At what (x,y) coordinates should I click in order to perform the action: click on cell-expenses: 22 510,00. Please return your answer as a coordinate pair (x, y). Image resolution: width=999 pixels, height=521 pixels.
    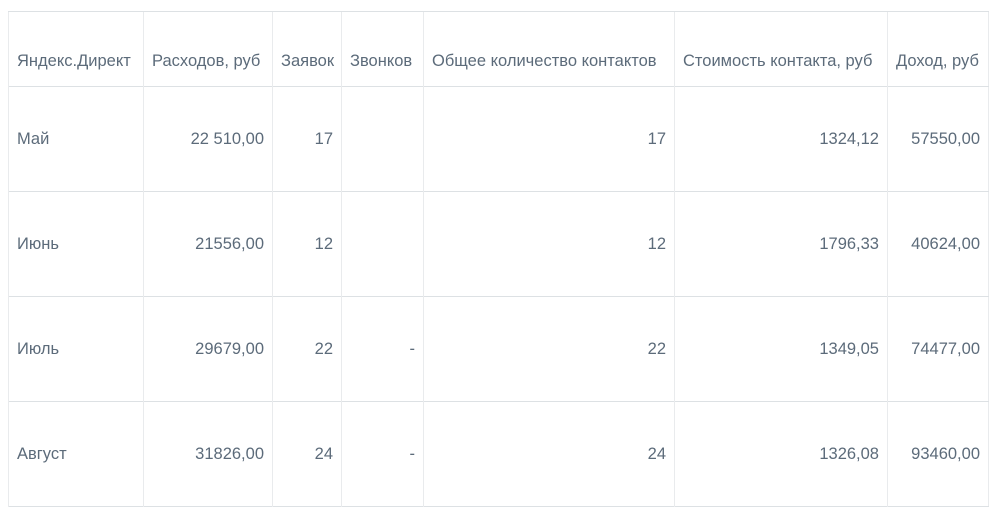
    Looking at the image, I should click on (208, 139).